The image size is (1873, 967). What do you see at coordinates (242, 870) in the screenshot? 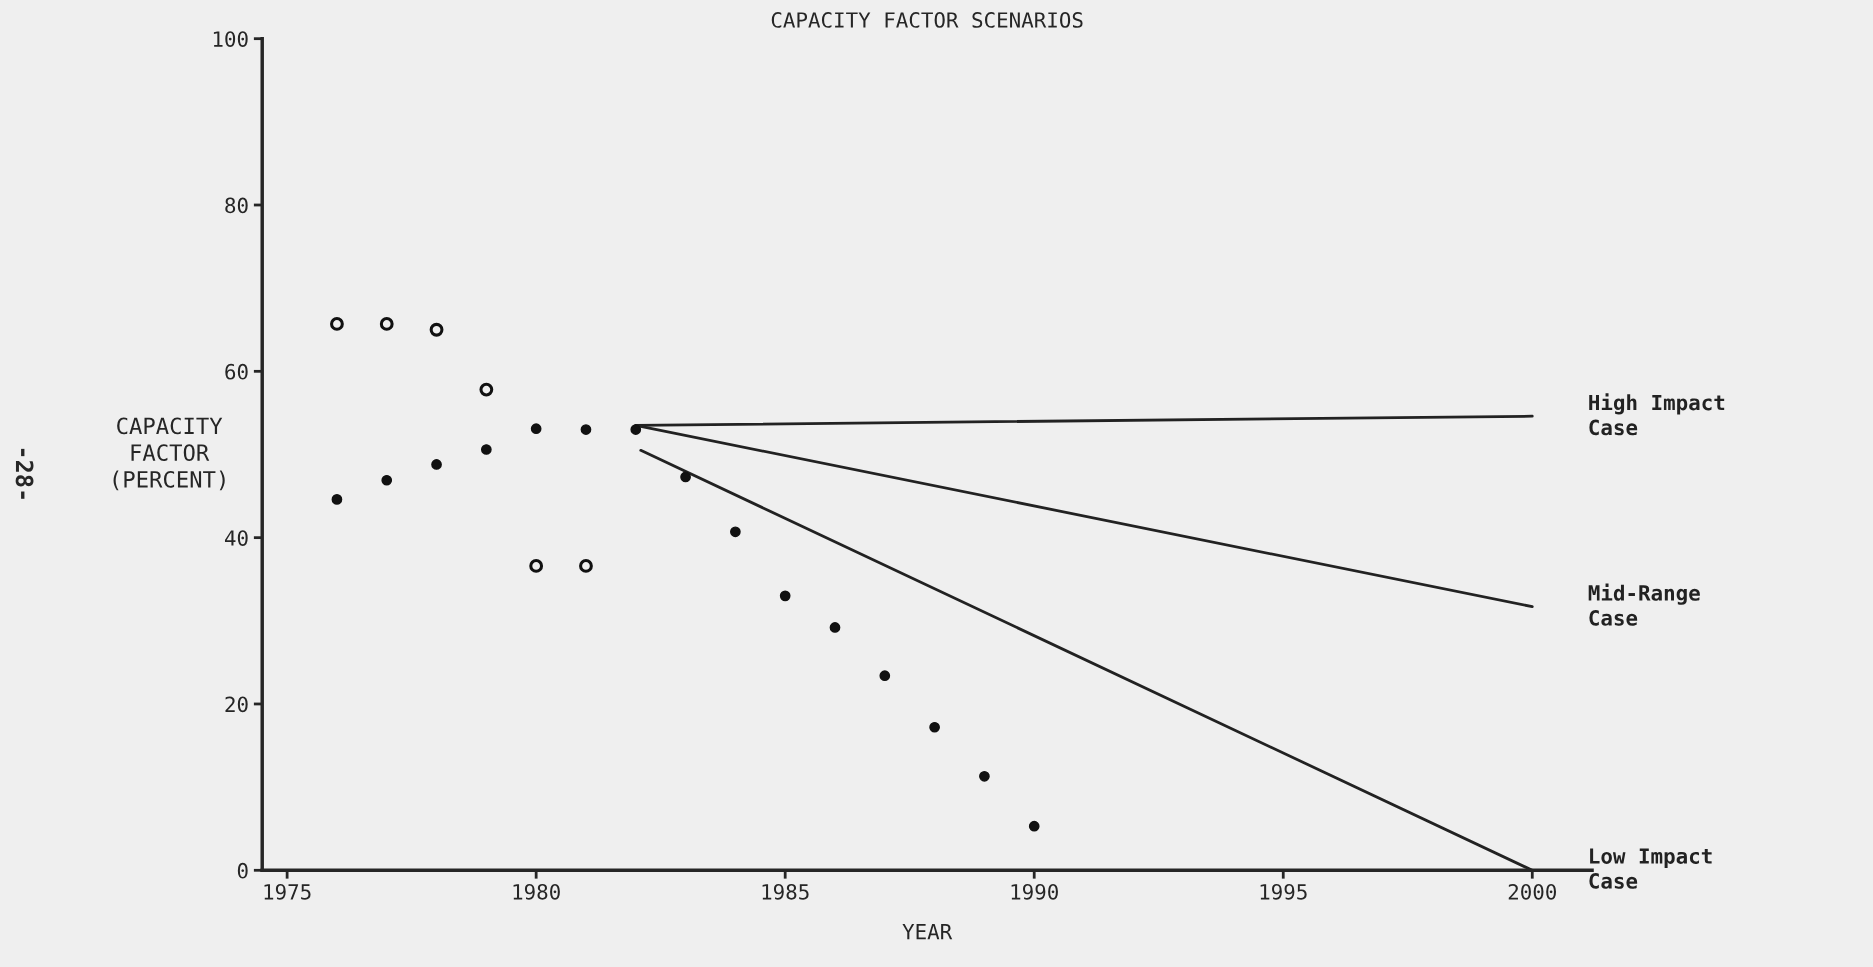
I see `y-tick-label: 0` at bounding box center [242, 870].